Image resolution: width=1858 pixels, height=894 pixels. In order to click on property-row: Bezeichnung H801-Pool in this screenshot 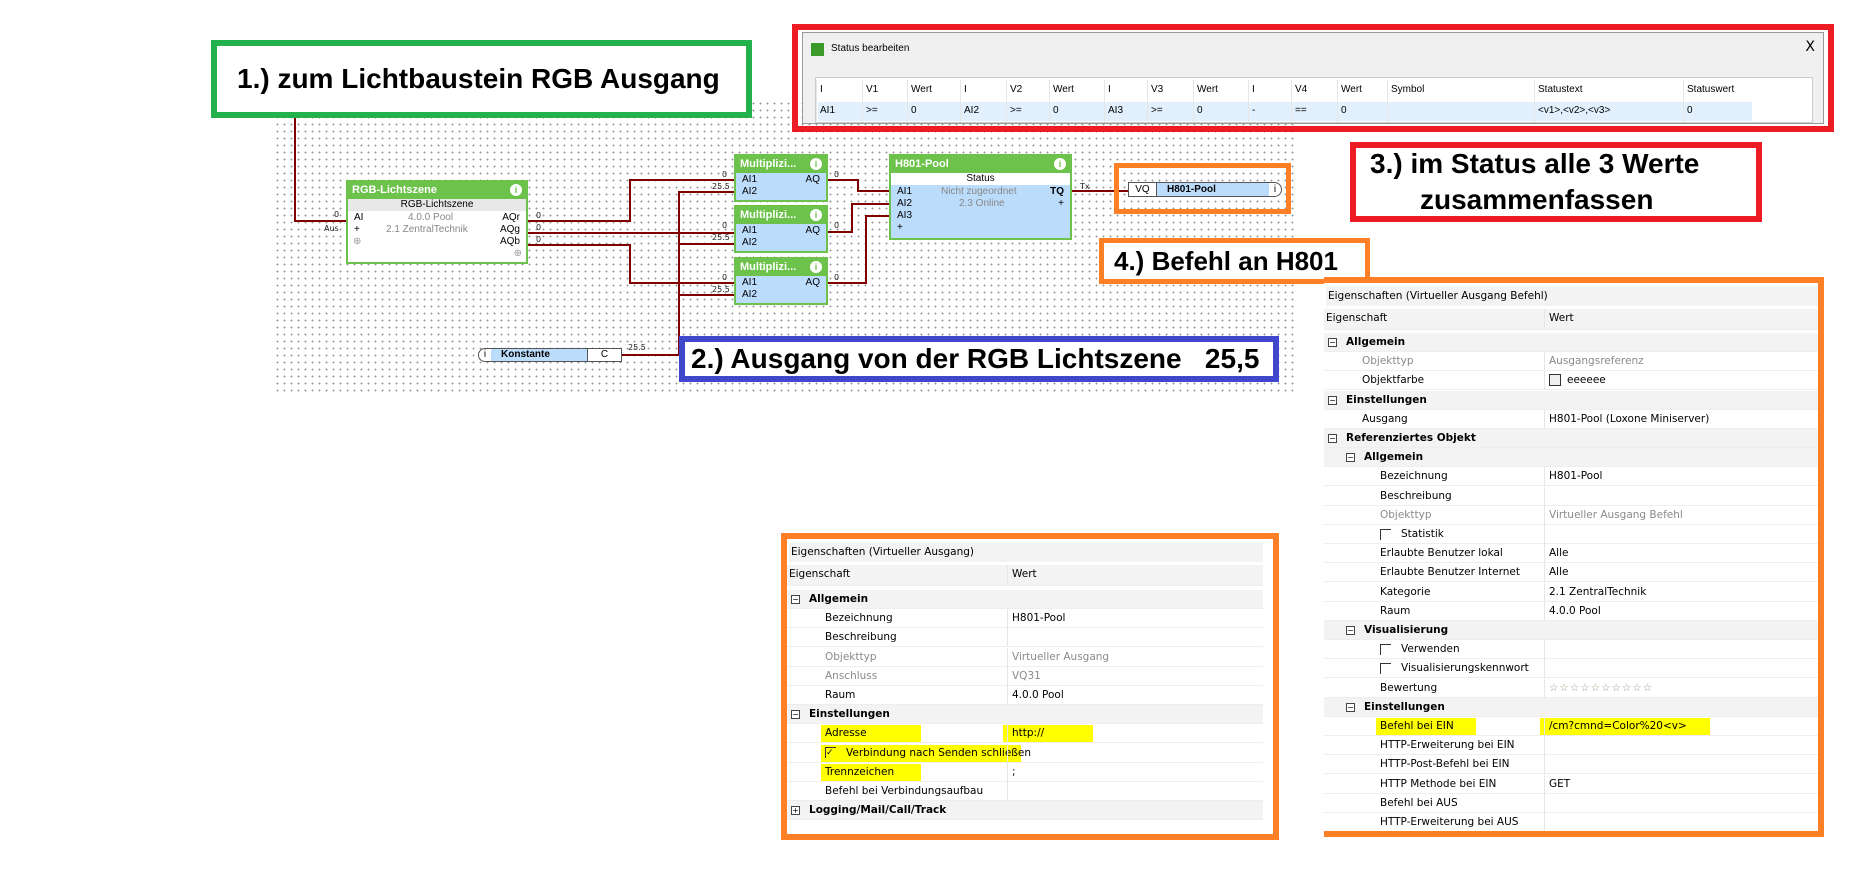, I will do `click(1571, 477)`.